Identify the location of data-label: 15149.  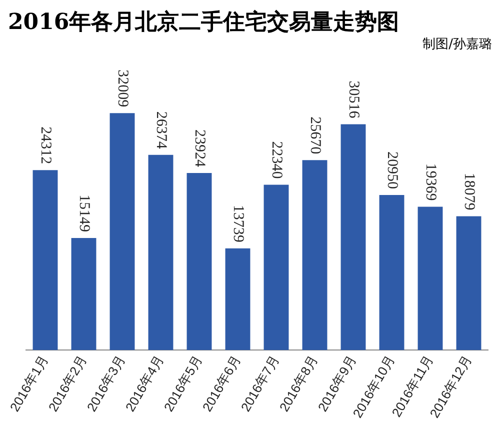
(84, 213).